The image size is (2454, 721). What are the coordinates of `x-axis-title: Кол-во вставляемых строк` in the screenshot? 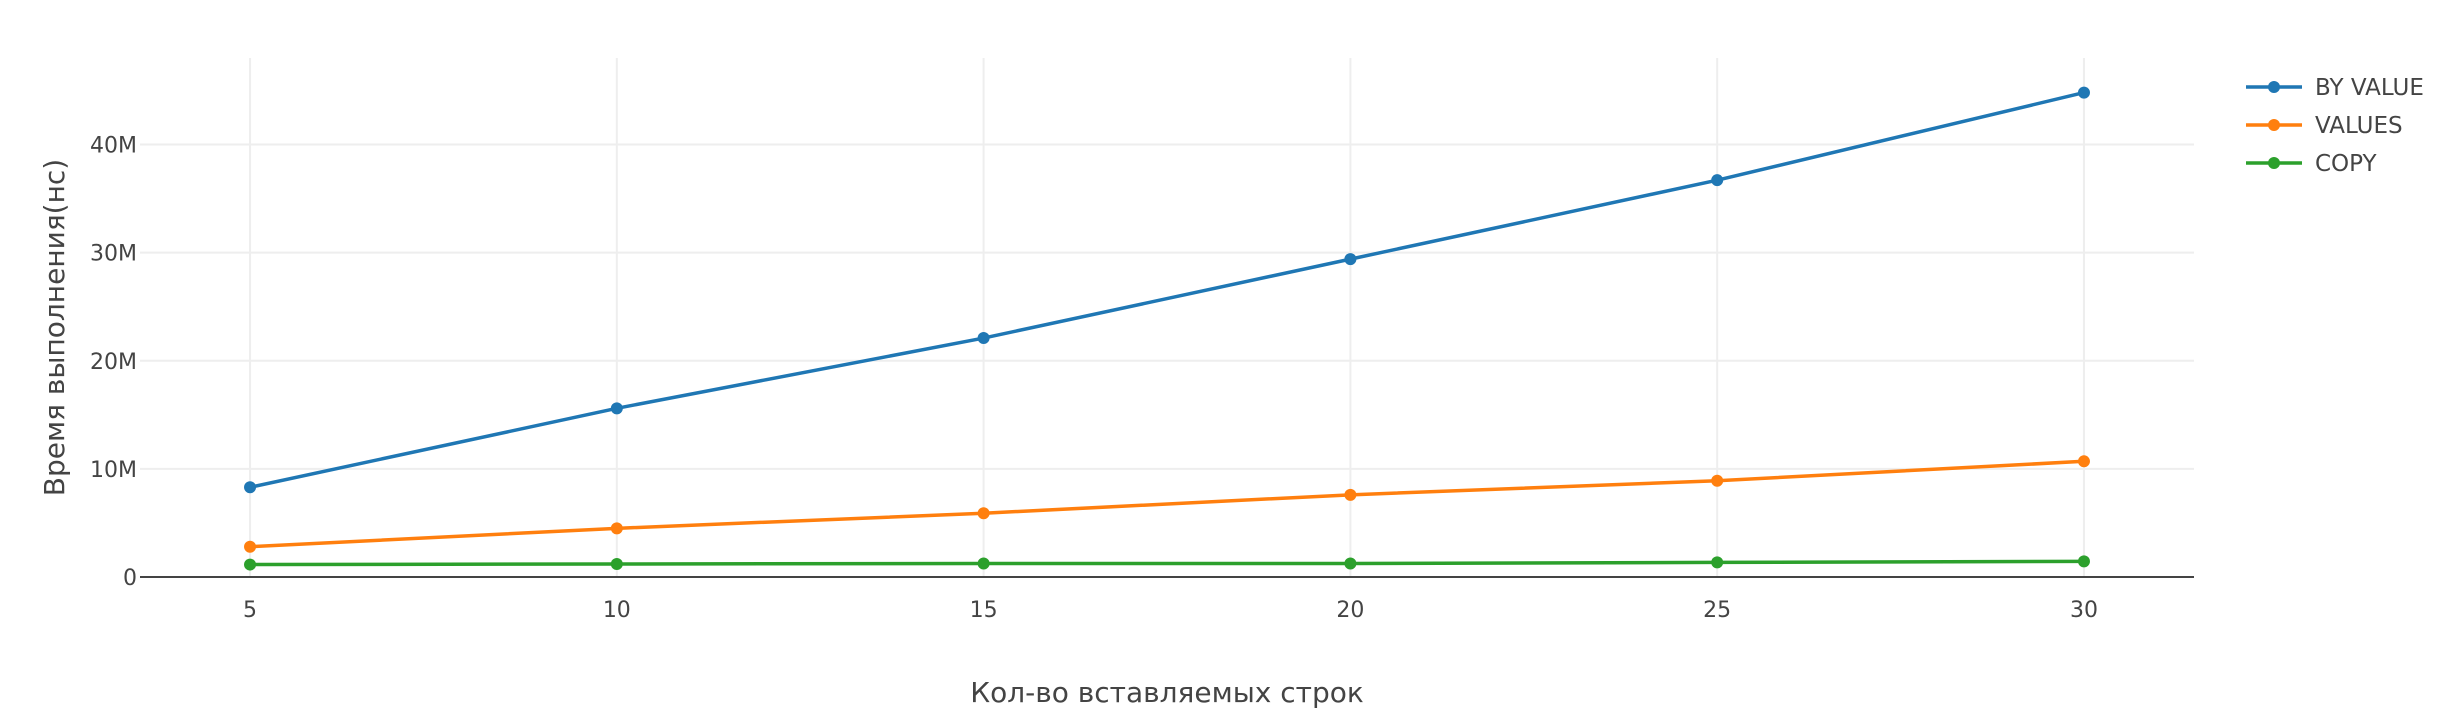 It's located at (1167, 692).